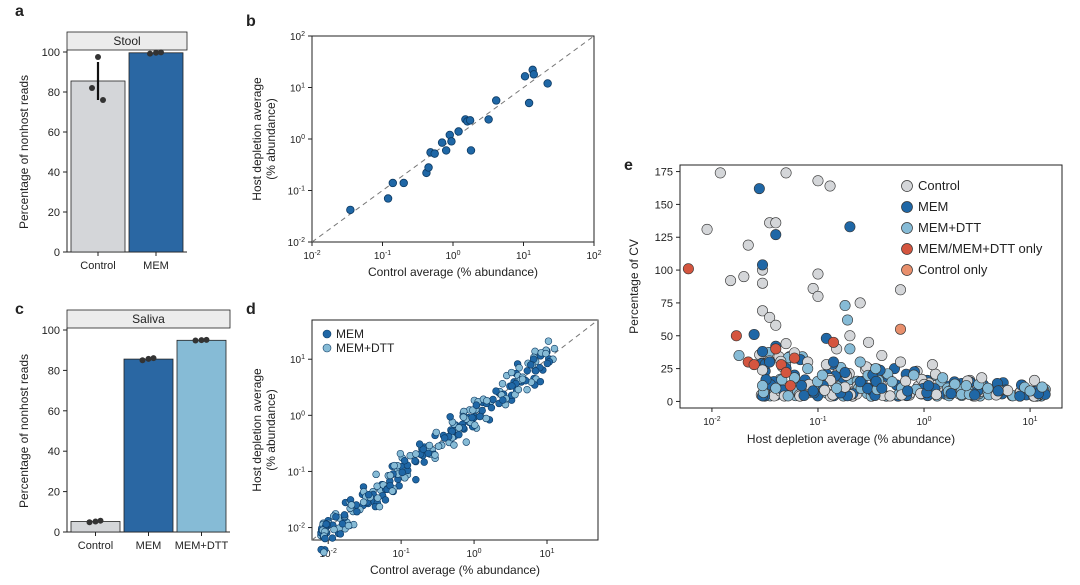 The image size is (1080, 585). What do you see at coordinates (664, 238) in the screenshot?
I see `y-tick-label: 125` at bounding box center [664, 238].